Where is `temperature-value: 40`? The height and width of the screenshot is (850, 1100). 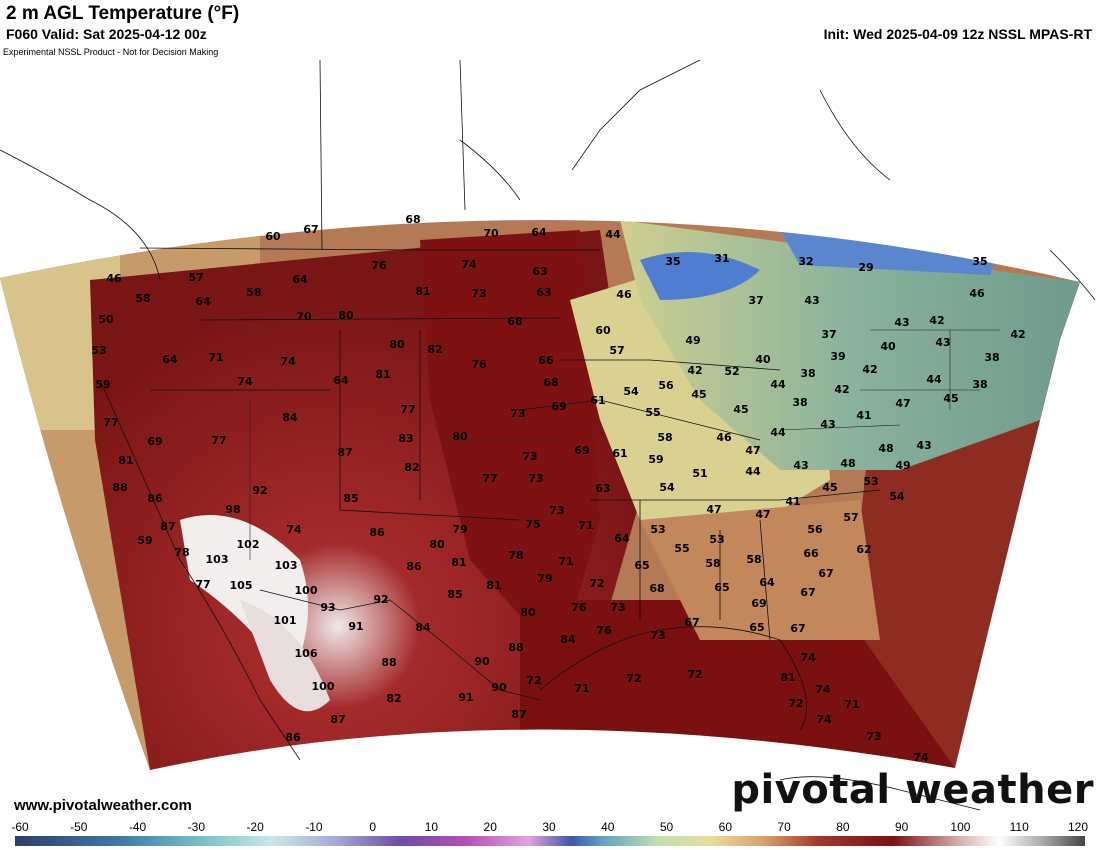 temperature-value: 40 is located at coordinates (763, 359).